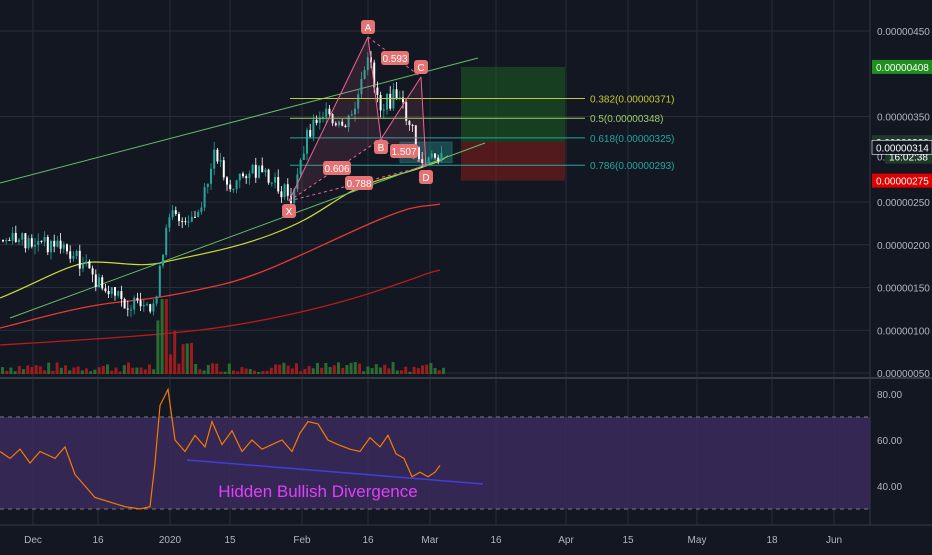 This screenshot has width=932, height=555. Describe the element at coordinates (513, 104) in the screenshot. I see `profit-zone` at that location.